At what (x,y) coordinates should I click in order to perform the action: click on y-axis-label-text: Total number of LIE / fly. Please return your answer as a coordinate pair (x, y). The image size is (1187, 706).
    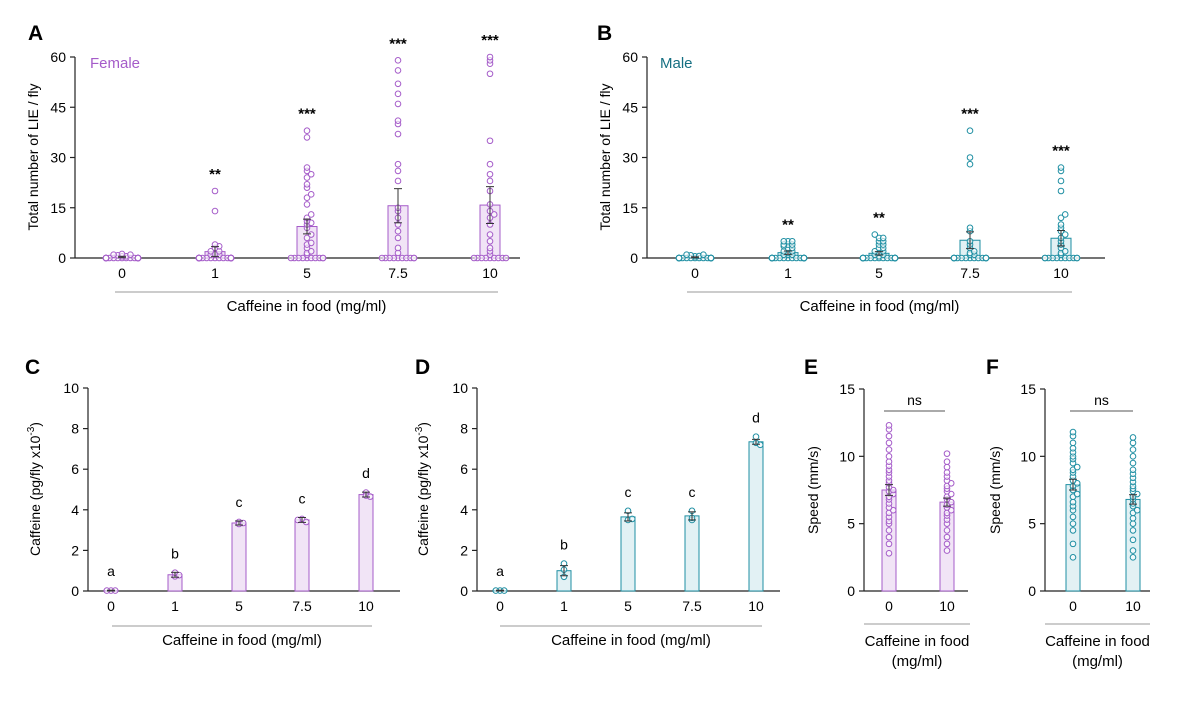
    Looking at the image, I should click on (33, 156).